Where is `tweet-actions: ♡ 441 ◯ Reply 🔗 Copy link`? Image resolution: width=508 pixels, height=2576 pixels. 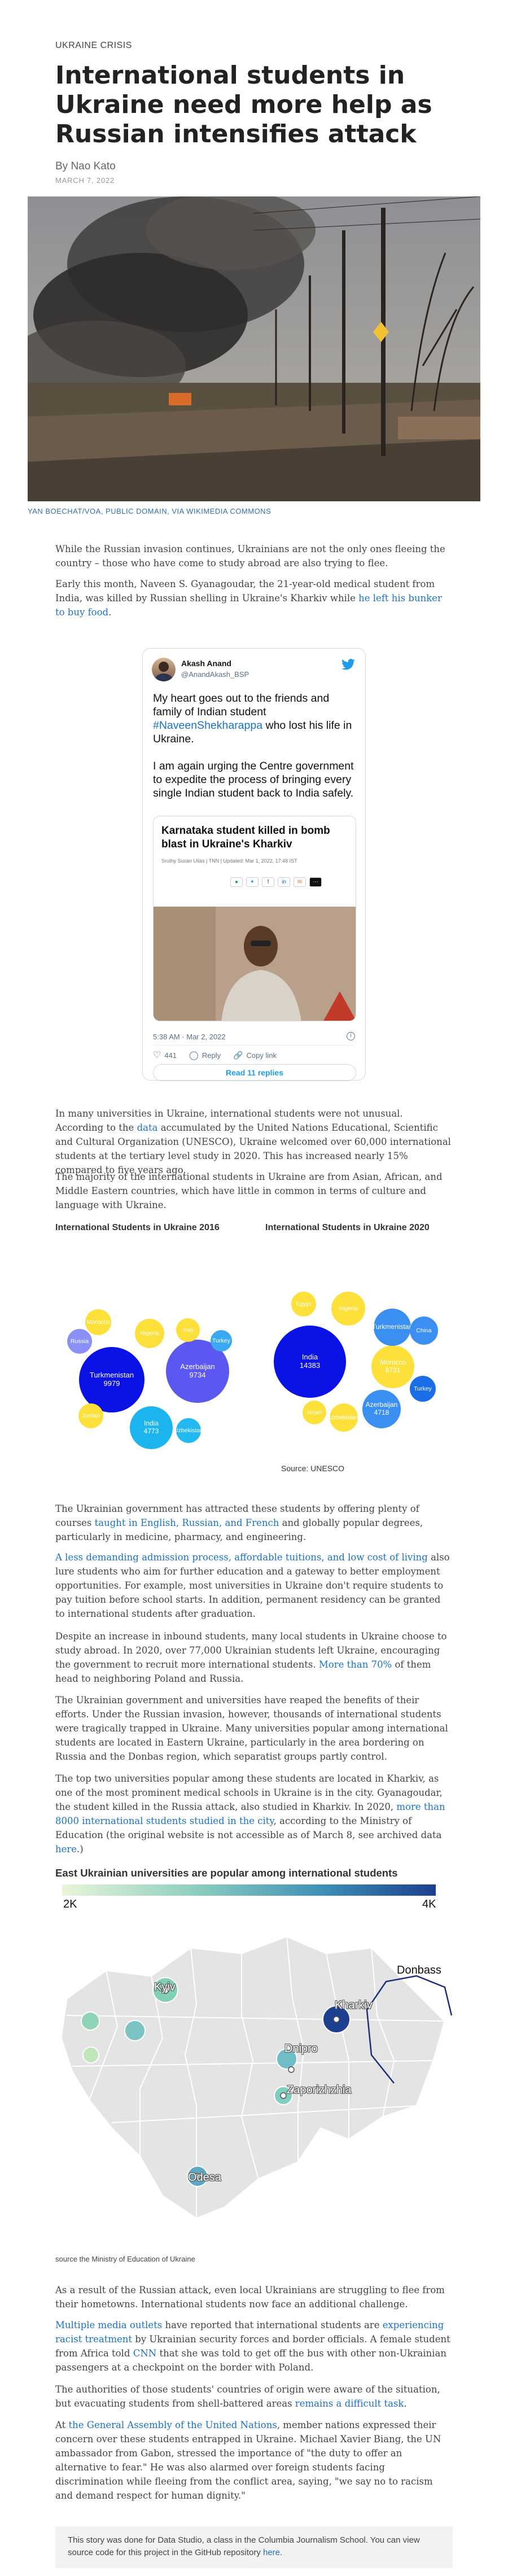
tweet-actions: ♡ 441 ◯ Reply 🔗 Copy link is located at coordinates (215, 1055).